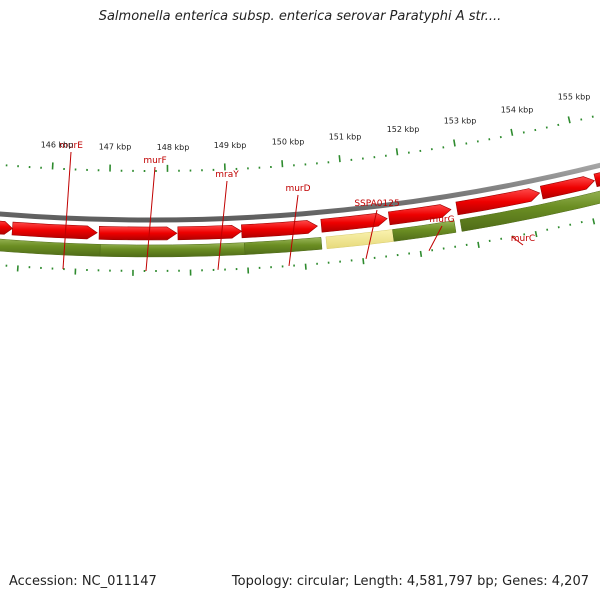  I want to click on scale-label: 152 kbp, so click(403, 129).